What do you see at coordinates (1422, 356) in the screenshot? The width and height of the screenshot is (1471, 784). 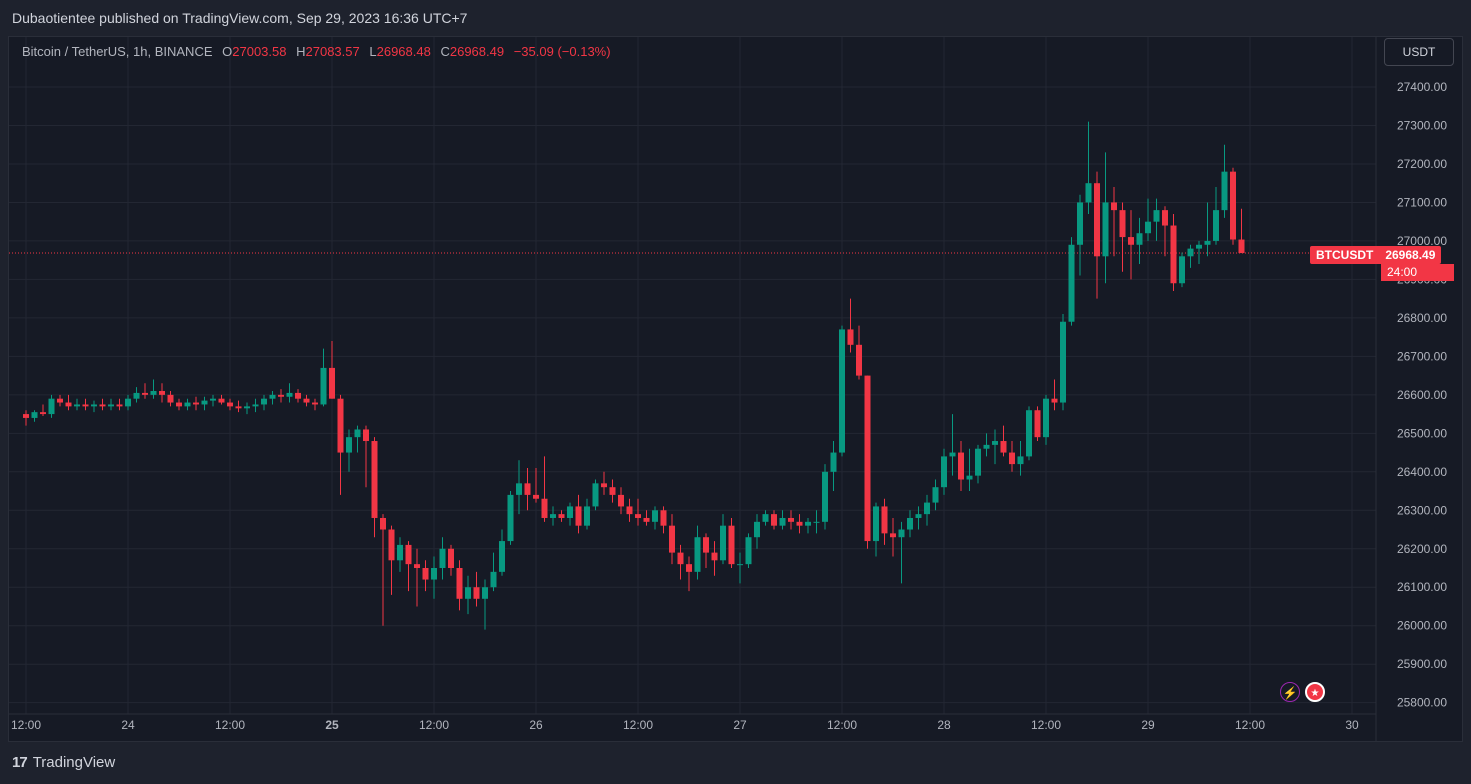 I see `y-tick-label: 26700.00` at bounding box center [1422, 356].